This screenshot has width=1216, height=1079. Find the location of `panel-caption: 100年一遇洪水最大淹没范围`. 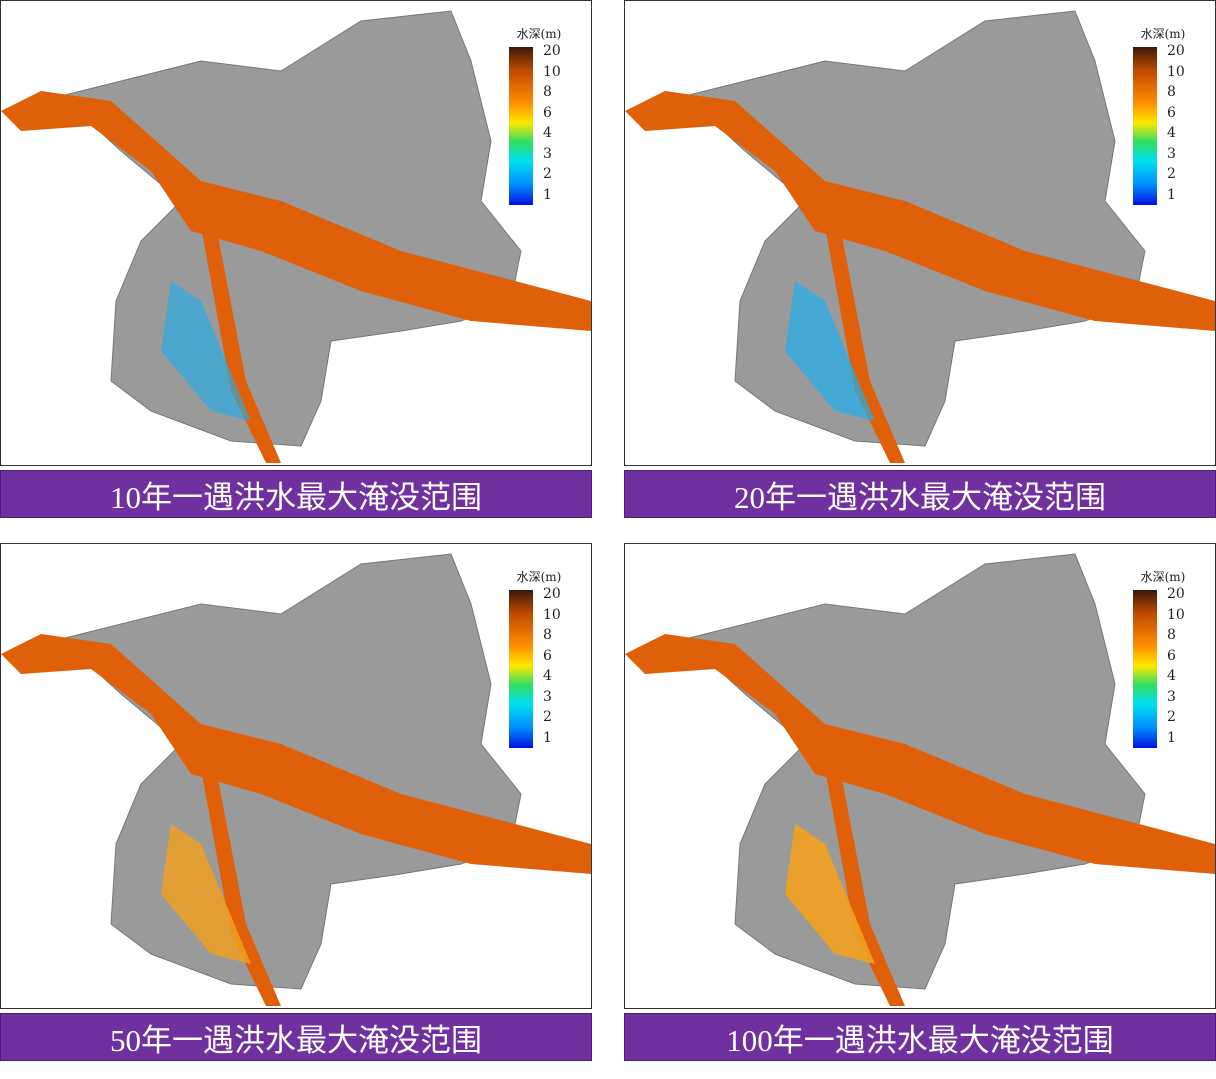

panel-caption: 100年一遇洪水最大淹没范围 is located at coordinates (920, 1037).